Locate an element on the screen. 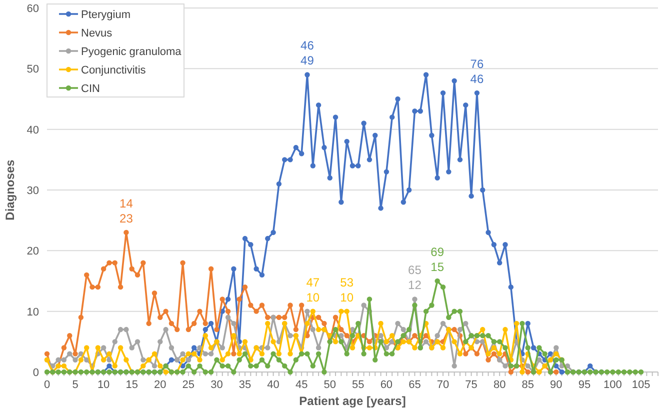 This screenshot has height=411, width=669. x-tick-label: 75 is located at coordinates (471, 385).